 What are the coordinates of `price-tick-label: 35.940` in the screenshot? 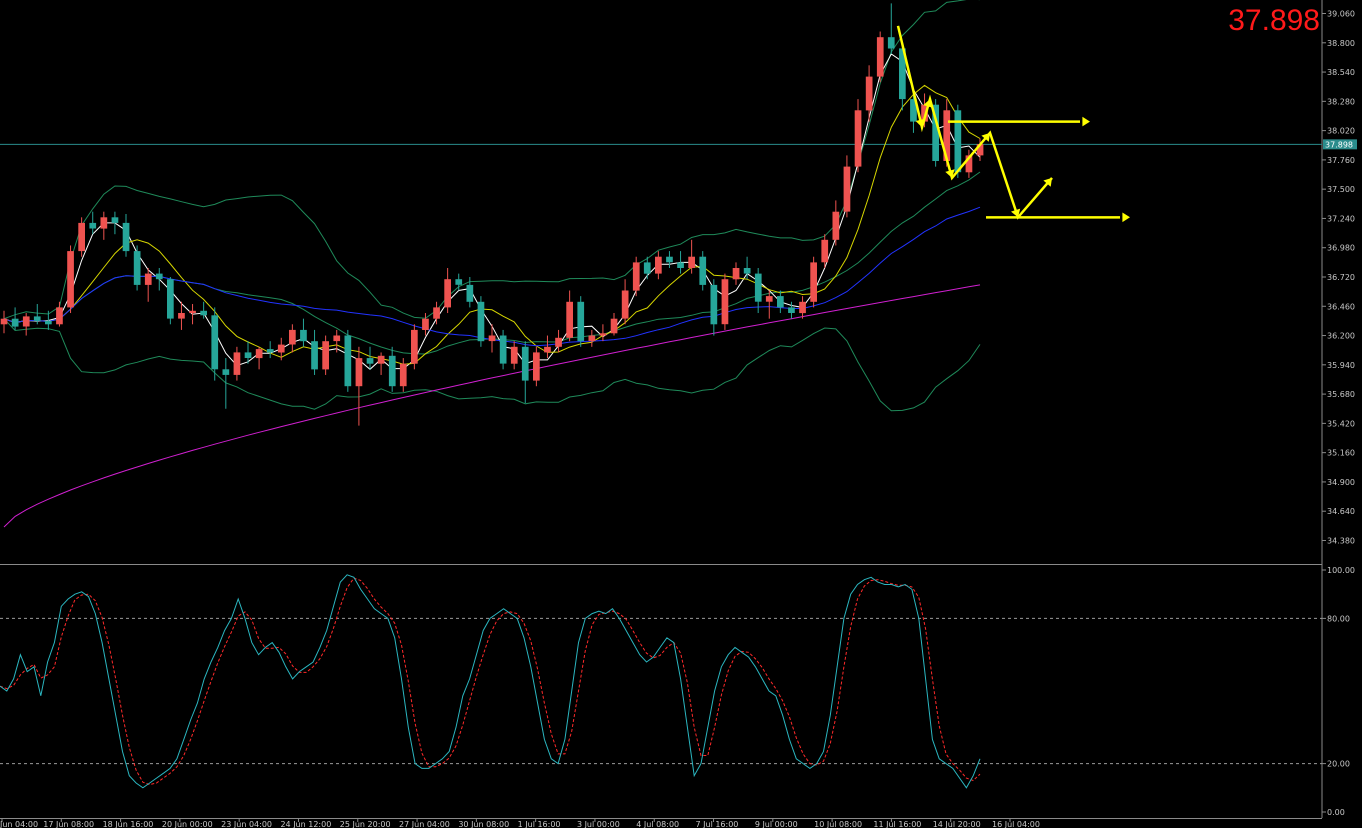 It's located at (1341, 365).